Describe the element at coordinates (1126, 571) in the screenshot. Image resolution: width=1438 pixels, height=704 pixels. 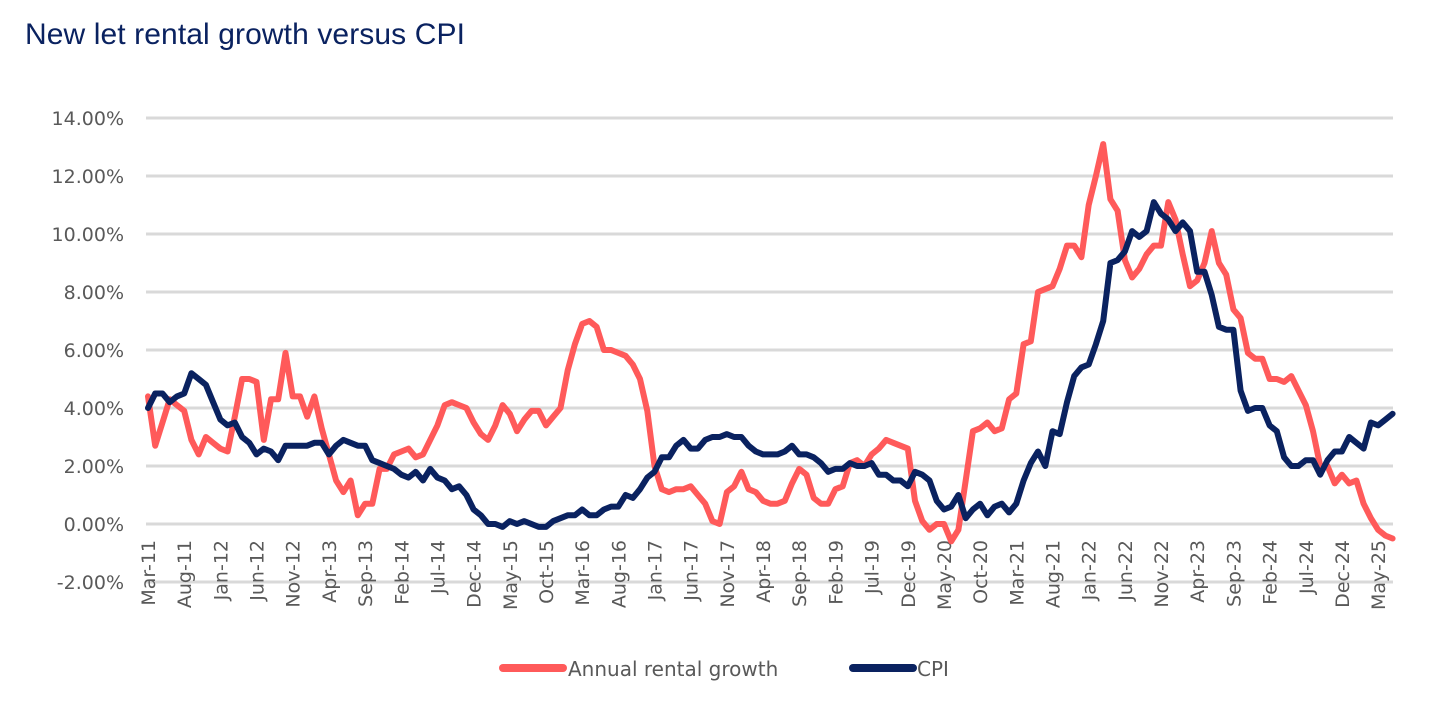
I see `x-tick-label: Jun-22` at that location.